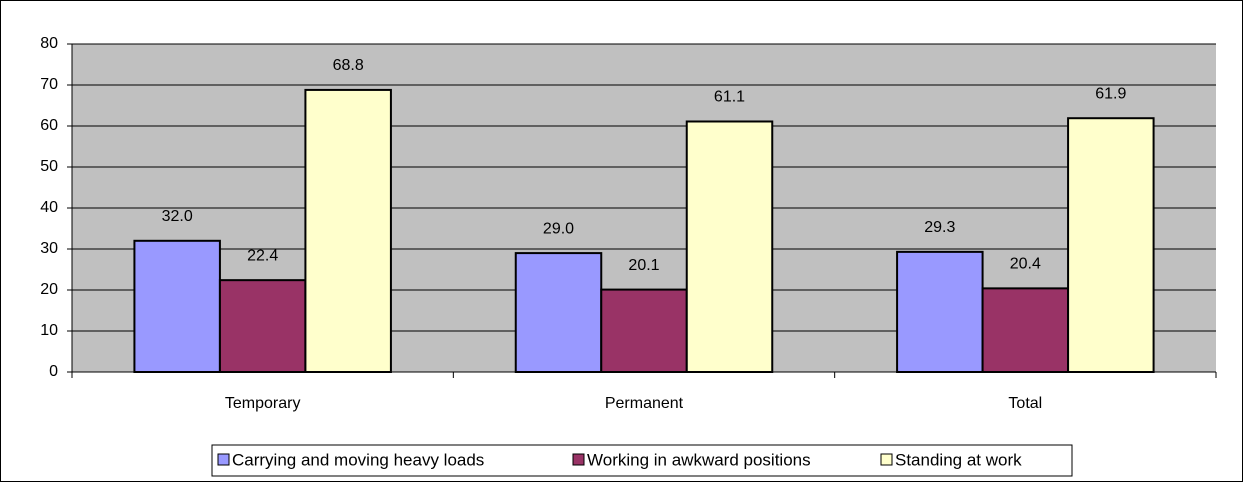 The height and width of the screenshot is (482, 1243). I want to click on y-tick-label: 50, so click(49, 166).